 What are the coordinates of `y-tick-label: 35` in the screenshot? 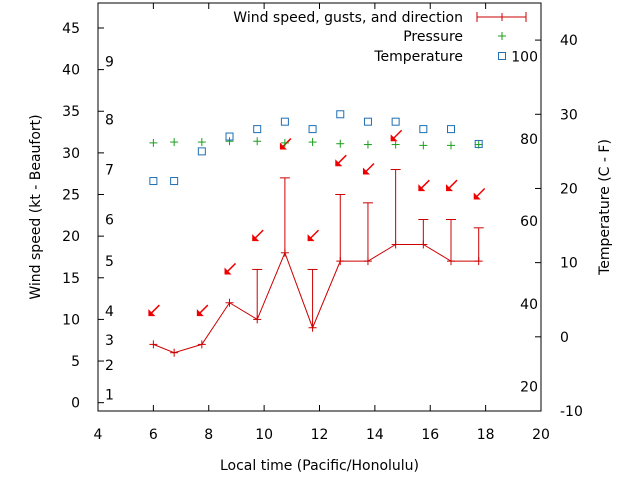 It's located at (71, 112).